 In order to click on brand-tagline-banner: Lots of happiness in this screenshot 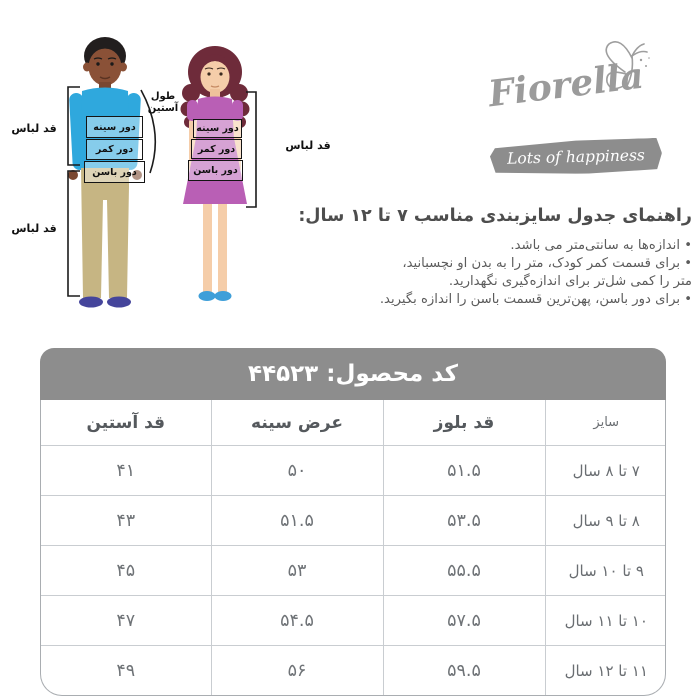, I will do `click(576, 157)`.